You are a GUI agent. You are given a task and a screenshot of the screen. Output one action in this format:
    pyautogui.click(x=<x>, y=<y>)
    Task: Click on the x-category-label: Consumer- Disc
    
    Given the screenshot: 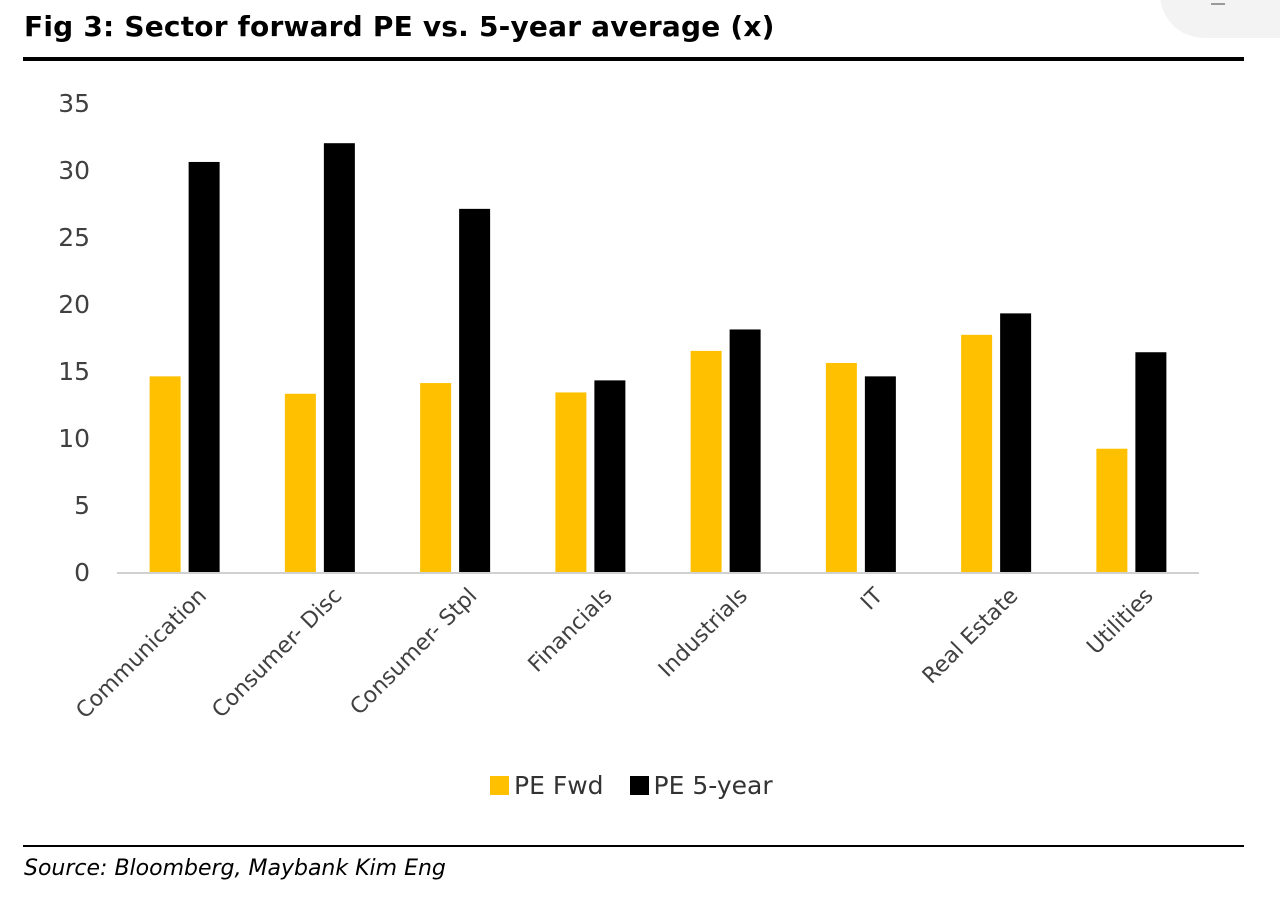 What is the action you would take?
    pyautogui.click(x=278, y=654)
    